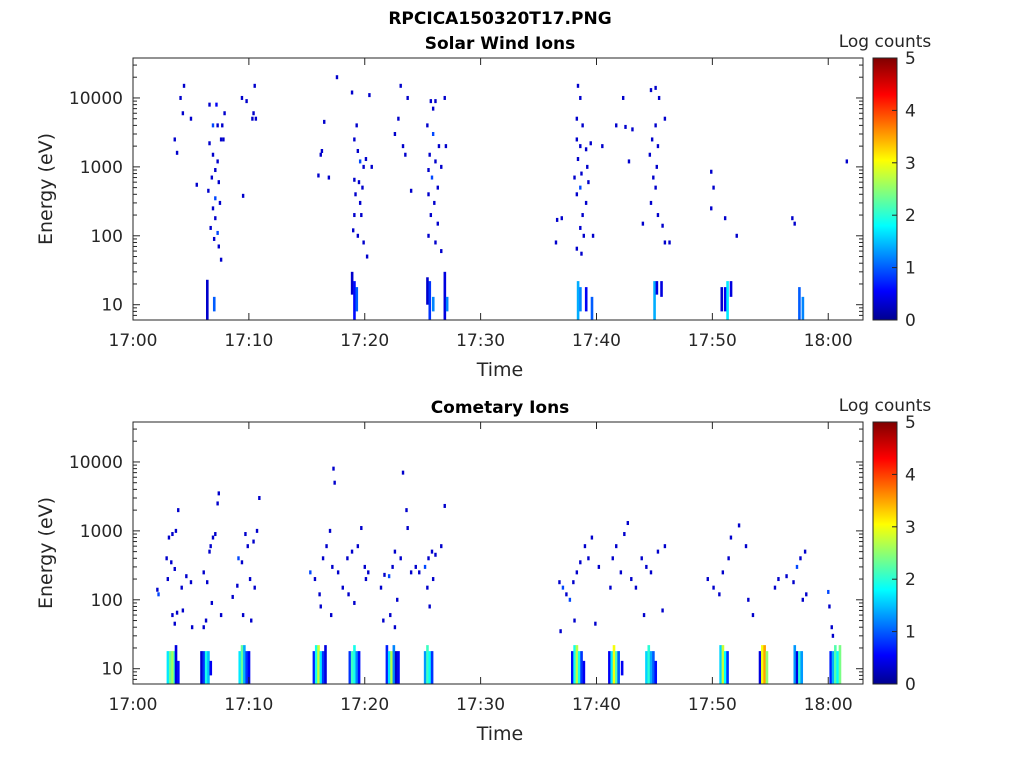 This screenshot has width=1024, height=772. What do you see at coordinates (910, 685) in the screenshot?
I see `colorbar-tick-label: 0` at bounding box center [910, 685].